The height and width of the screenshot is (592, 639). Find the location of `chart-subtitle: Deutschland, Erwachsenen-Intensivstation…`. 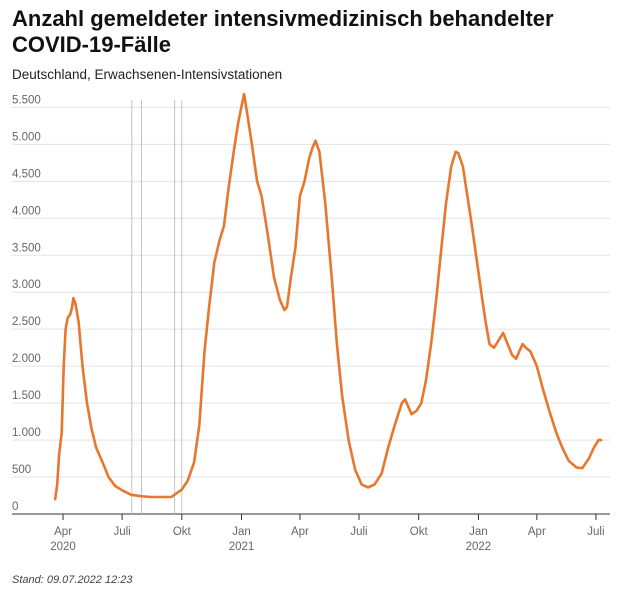

chart-subtitle: Deutschland, Erwachsenen-Intensivstation… is located at coordinates (147, 74).